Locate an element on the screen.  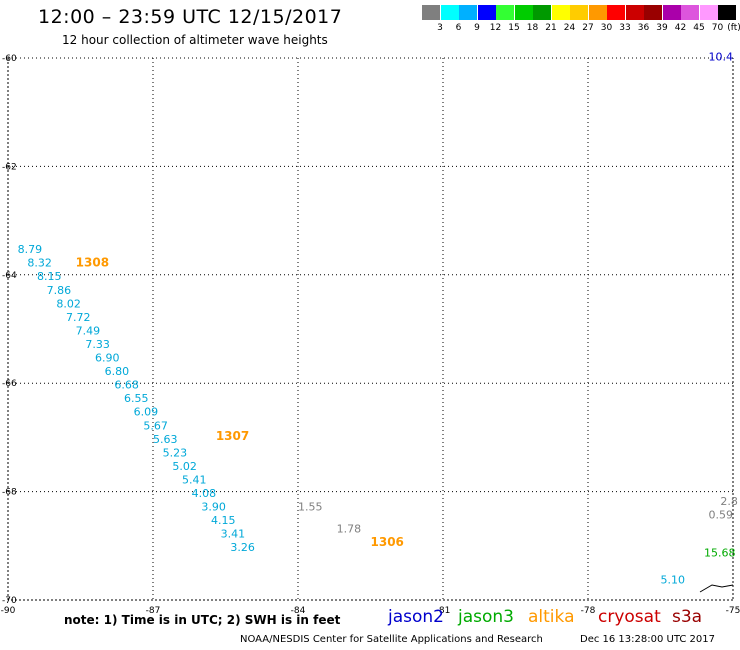
wave-height-label: 5.67 is located at coordinates (155, 425).